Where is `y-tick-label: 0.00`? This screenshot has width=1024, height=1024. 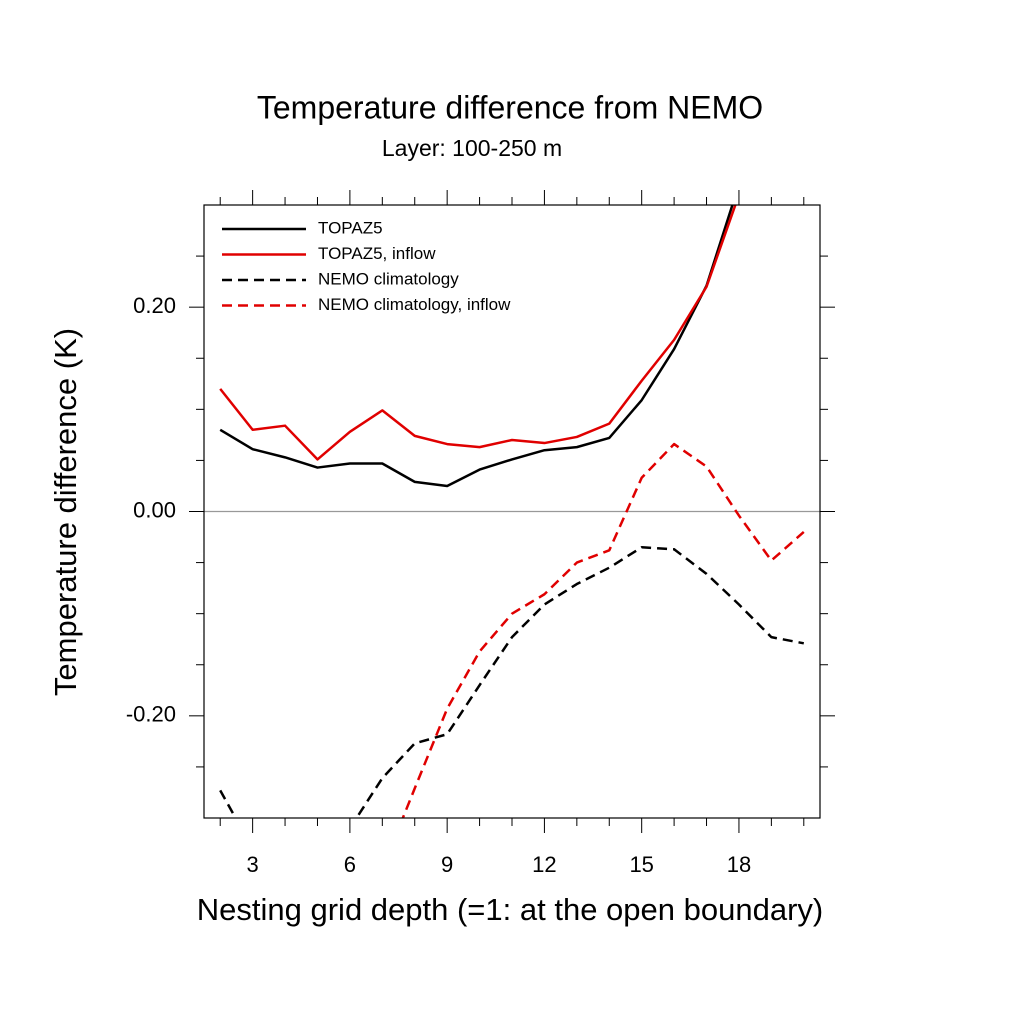
y-tick-label: 0.00 is located at coordinates (154, 509).